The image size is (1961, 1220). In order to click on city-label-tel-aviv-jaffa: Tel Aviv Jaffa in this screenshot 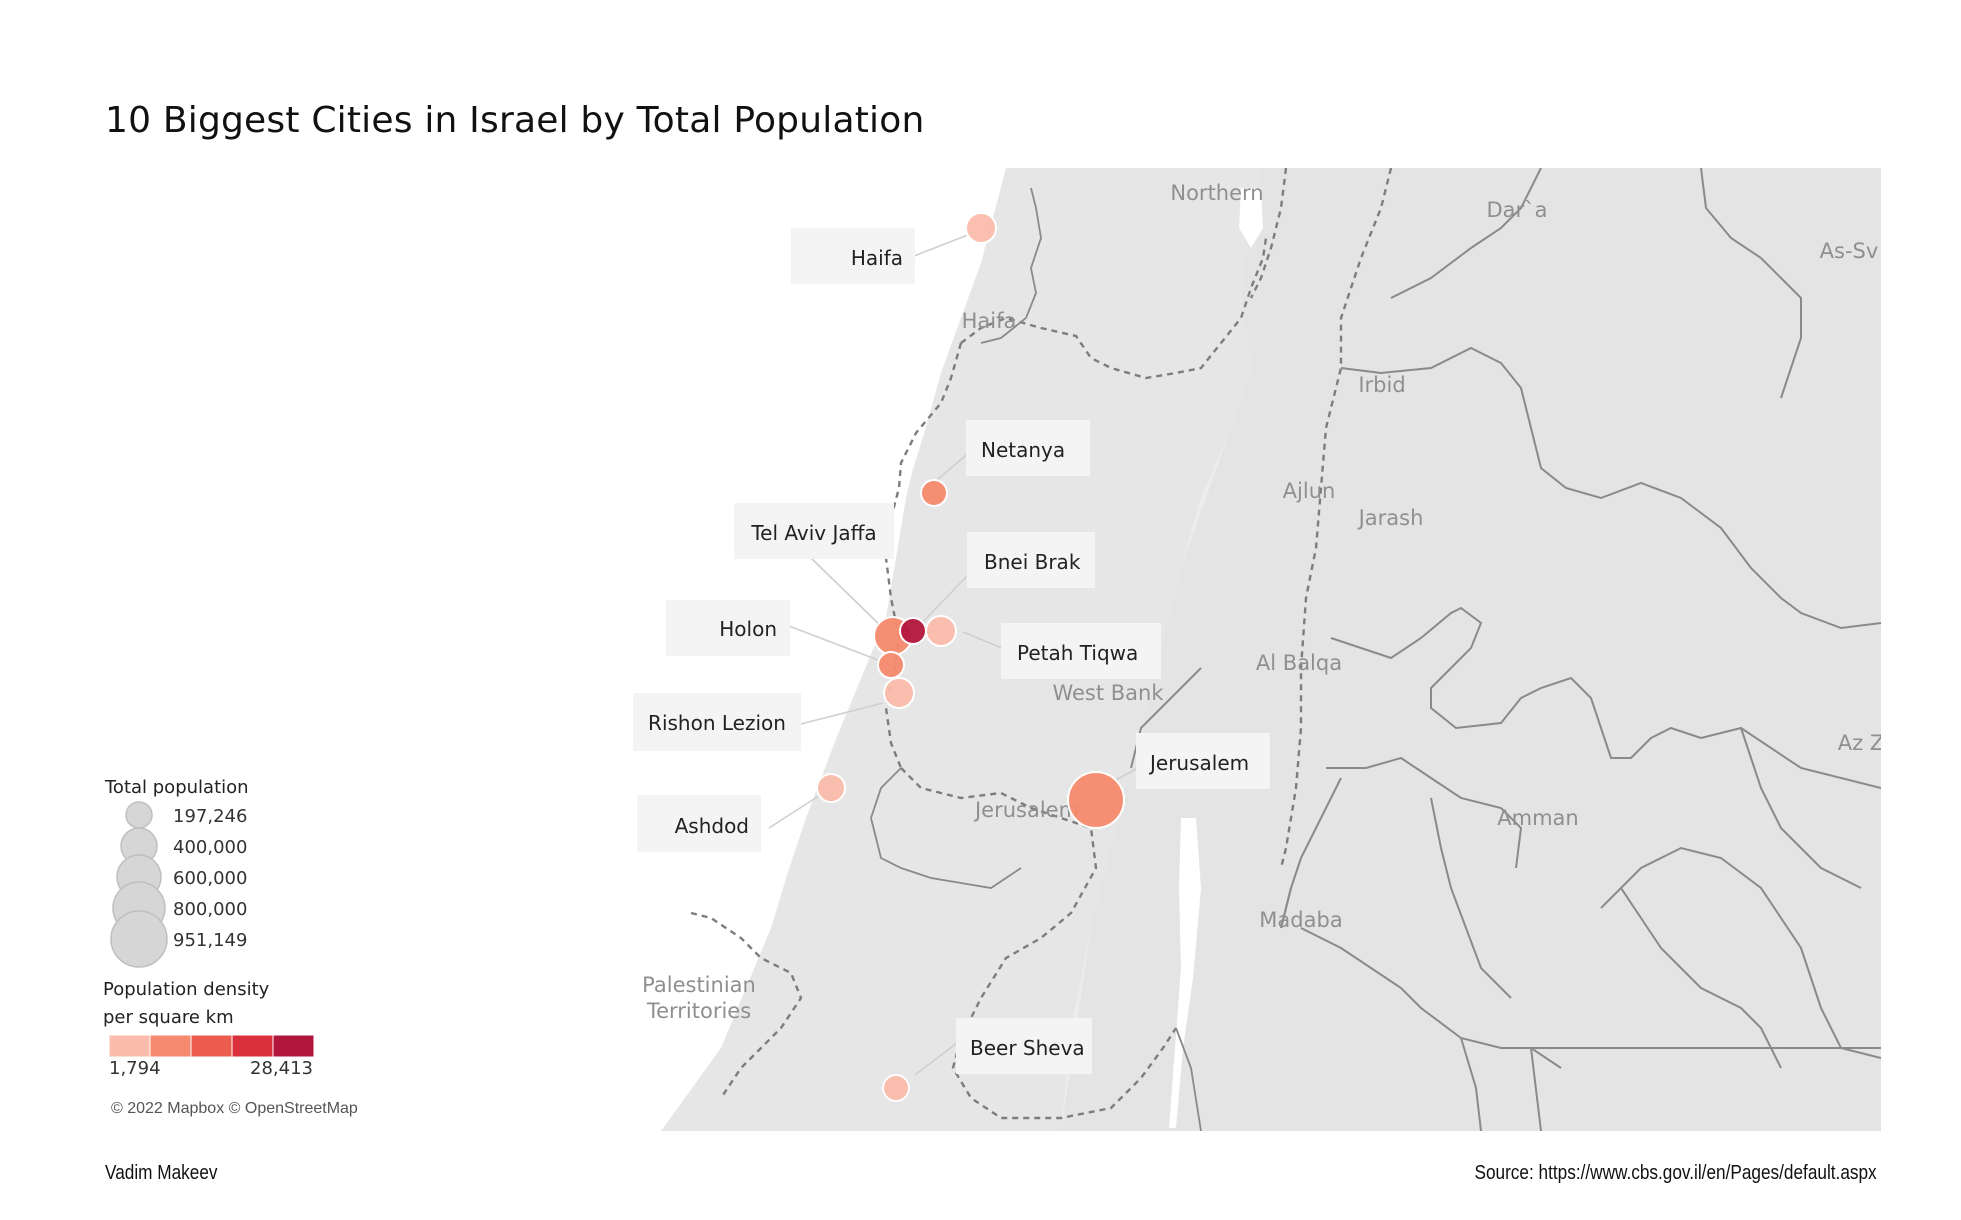, I will do `click(813, 533)`.